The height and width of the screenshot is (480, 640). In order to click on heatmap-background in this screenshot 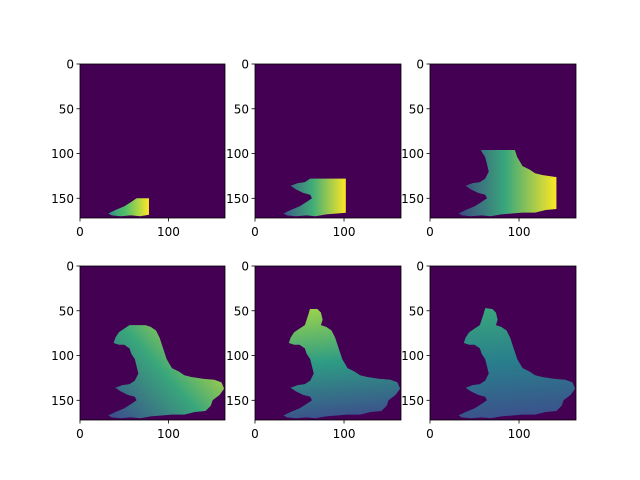, I will do `click(152, 141)`.